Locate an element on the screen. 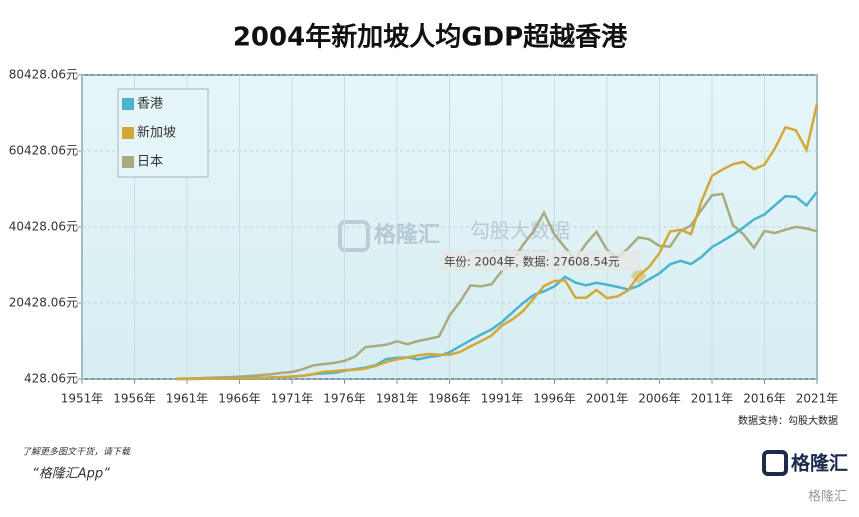 The width and height of the screenshot is (859, 517). x-tick-label: 1956年 is located at coordinates (134, 399).